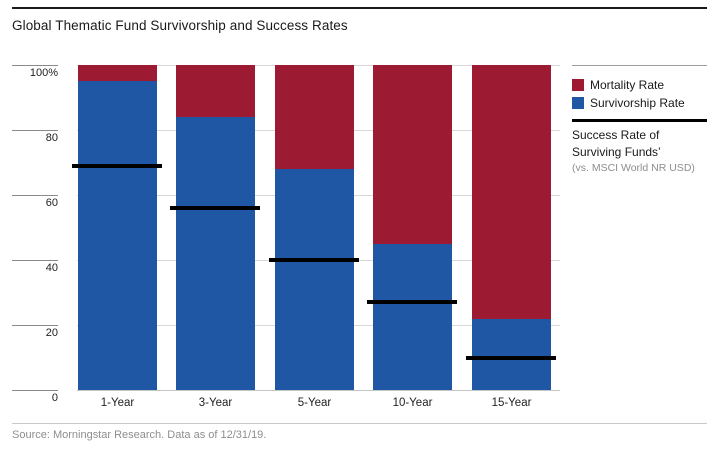  I want to click on x-axis-label: 5-Year, so click(314, 403).